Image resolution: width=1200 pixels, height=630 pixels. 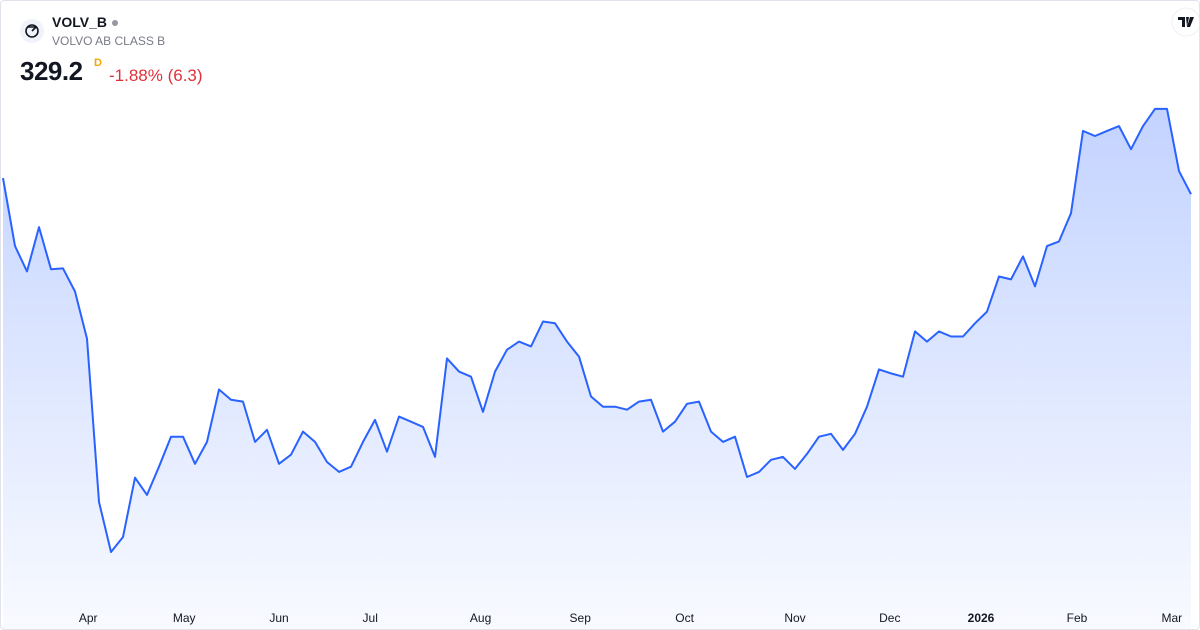 What do you see at coordinates (79, 22) in the screenshot?
I see `symbol-text: VOLV_B` at bounding box center [79, 22].